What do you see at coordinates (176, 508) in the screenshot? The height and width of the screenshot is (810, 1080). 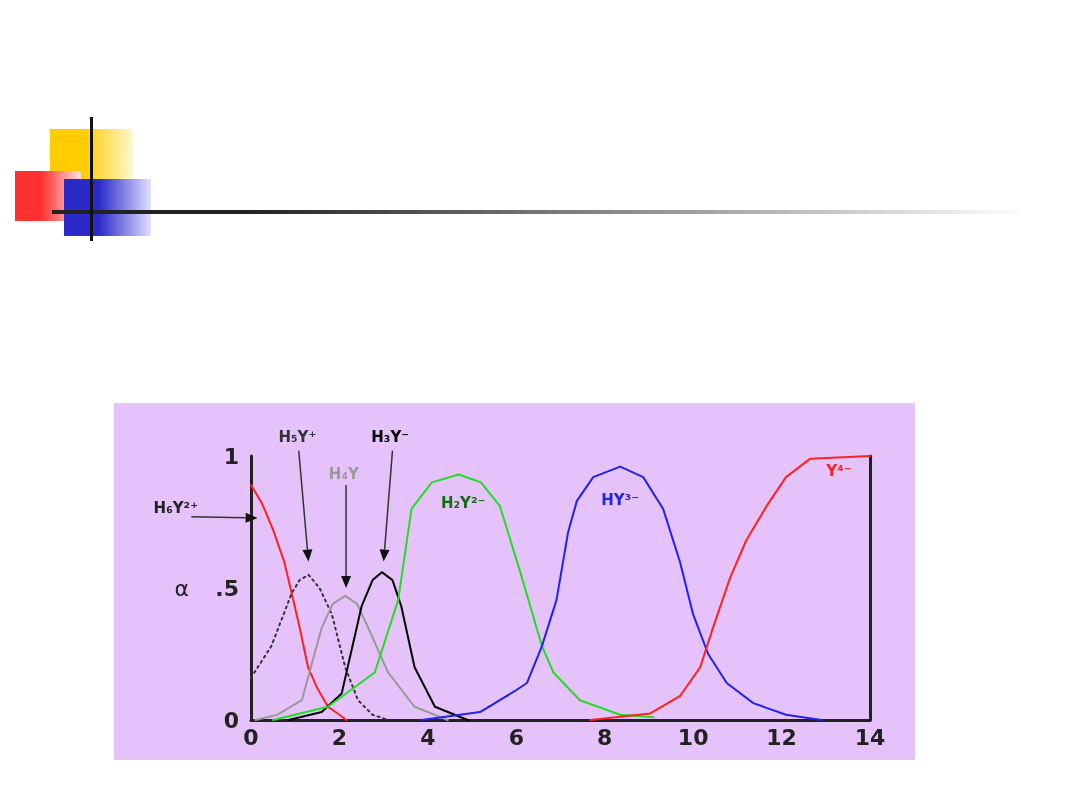 I see `text: H₆Y²⁺` at bounding box center [176, 508].